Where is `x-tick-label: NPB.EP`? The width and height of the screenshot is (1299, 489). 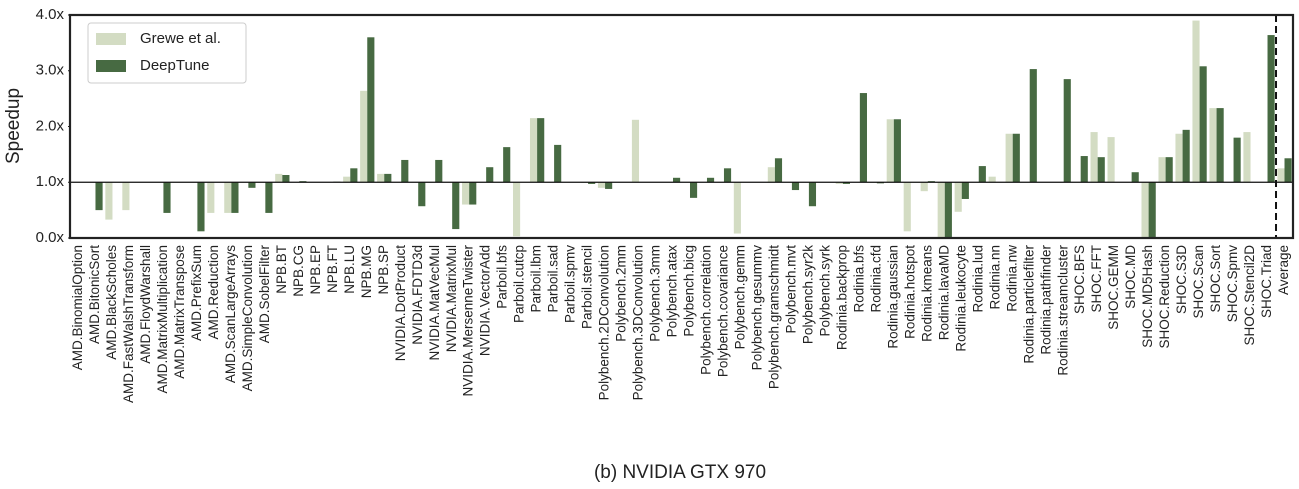
x-tick-label: NPB.EP is located at coordinates (315, 270).